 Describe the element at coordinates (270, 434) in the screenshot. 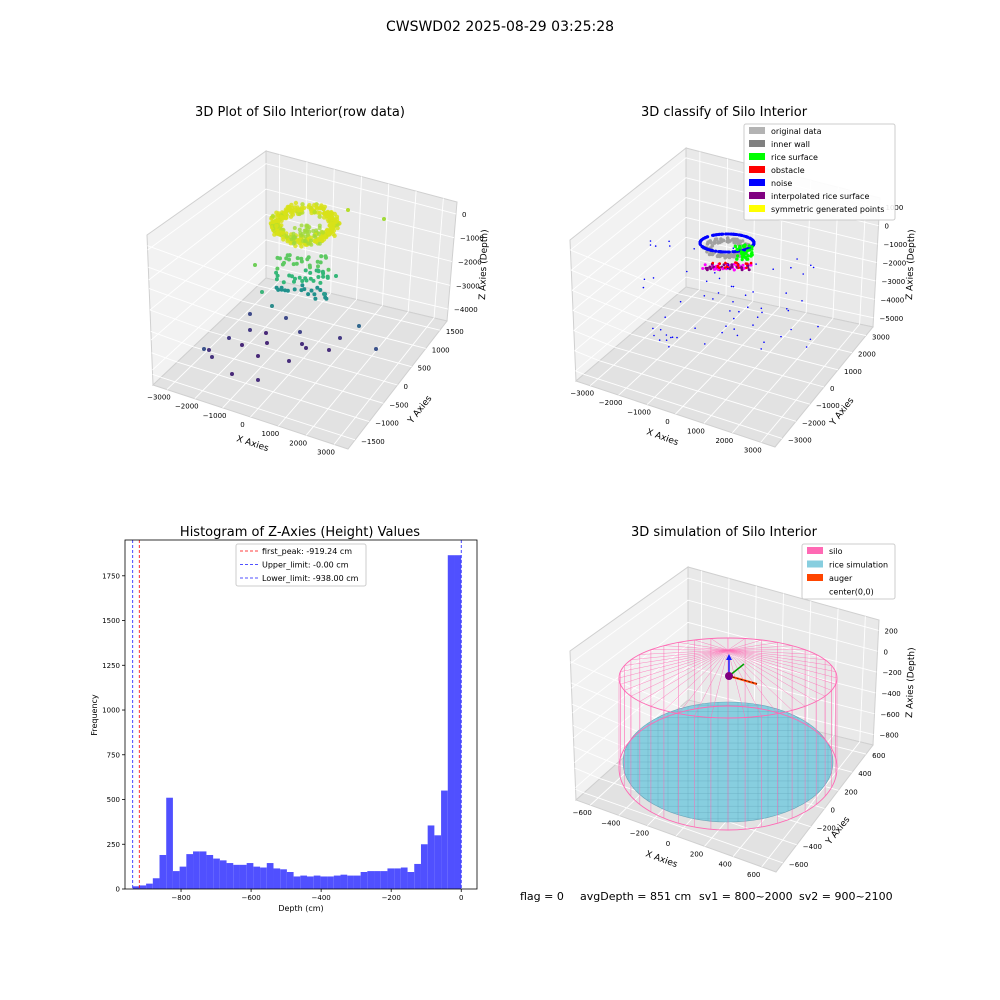

I see `x-tick-label: 1000` at that location.